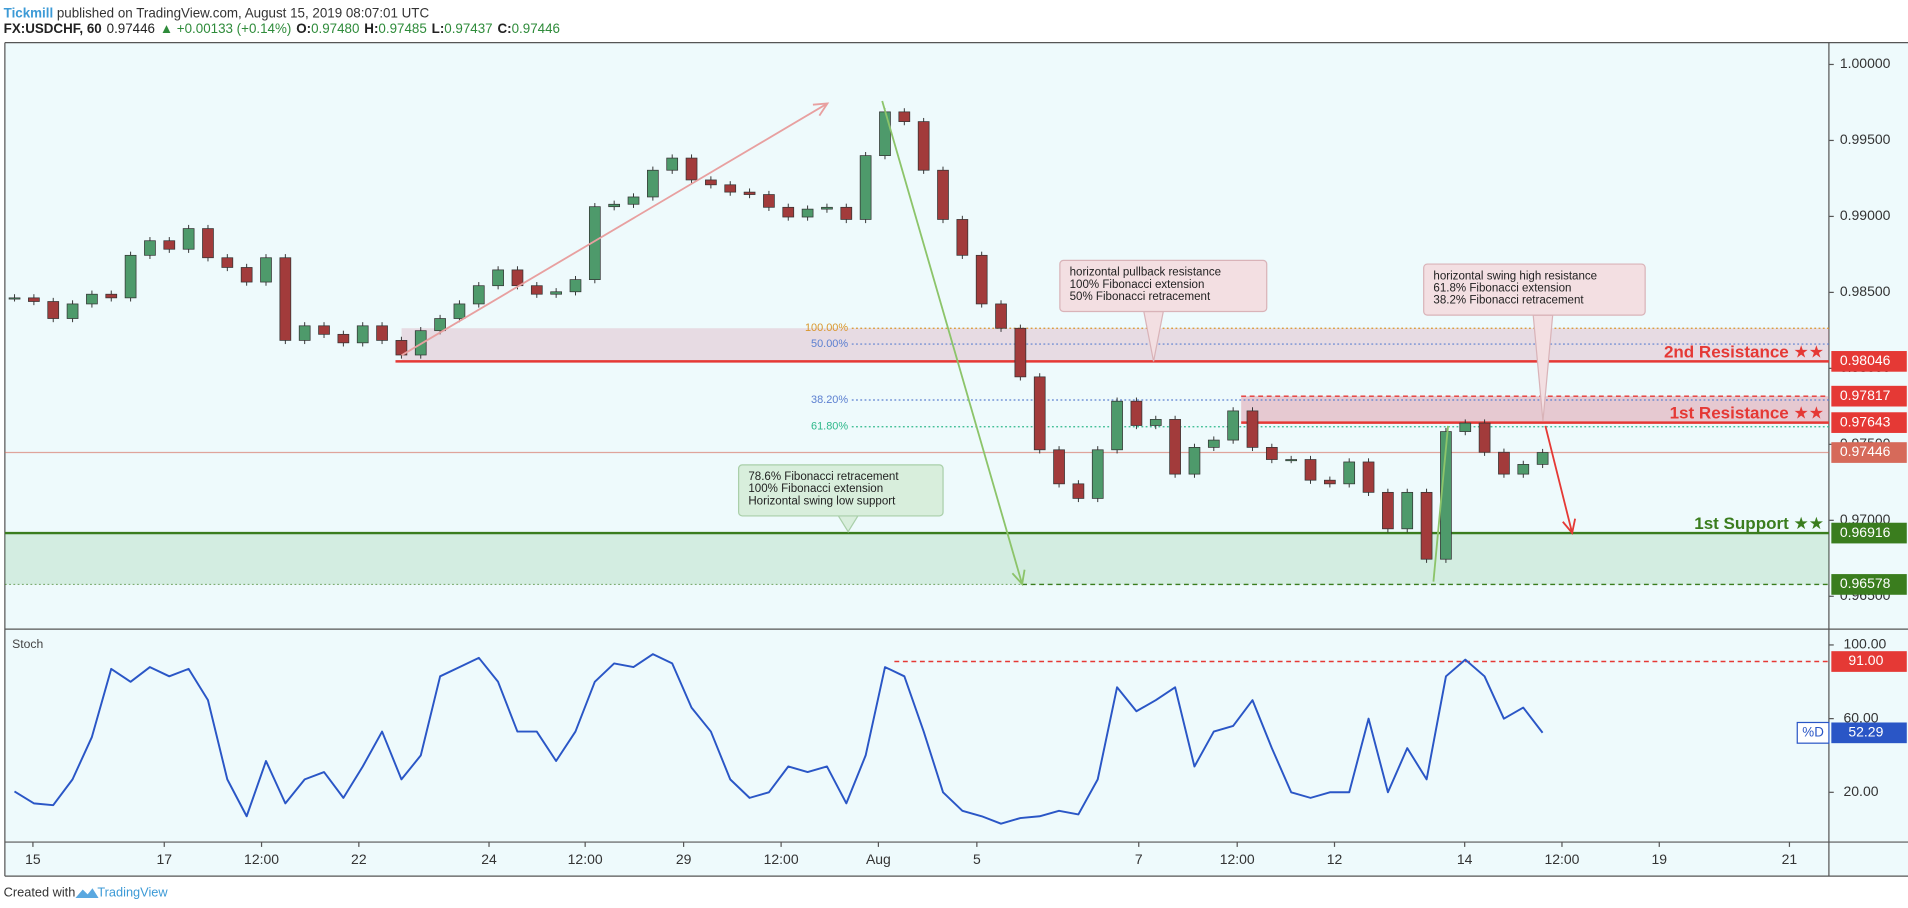  Describe the element at coordinates (826, 328) in the screenshot. I see `fib-label: 100.00%` at that location.